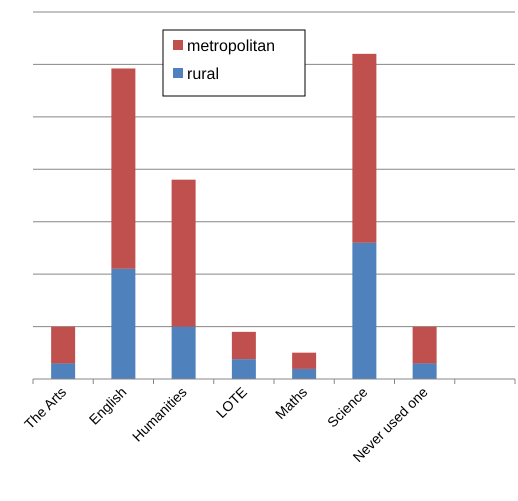 The width and height of the screenshot is (518, 501). What do you see at coordinates (45, 408) in the screenshot?
I see `x-tick-label: The Arts` at bounding box center [45, 408].